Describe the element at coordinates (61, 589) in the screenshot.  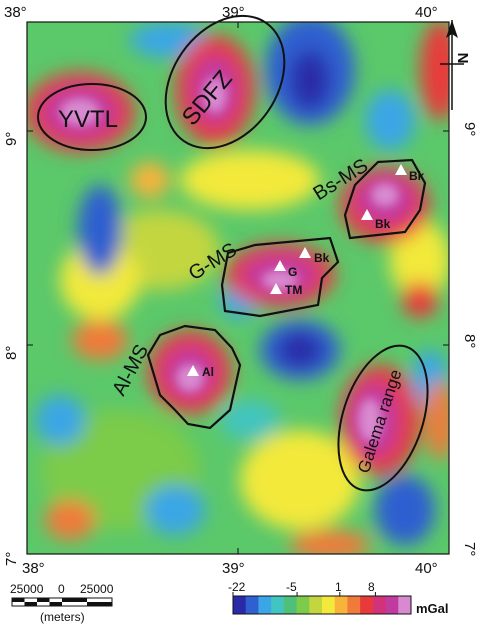
I see `scale-label-mid: 0` at that location.